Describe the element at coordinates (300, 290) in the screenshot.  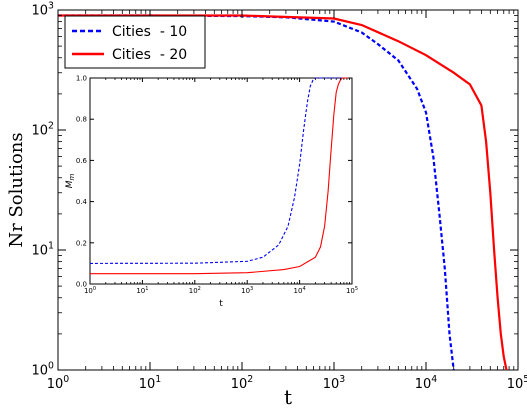
I see `inset-x-tick-label: 10⁴` at that location.